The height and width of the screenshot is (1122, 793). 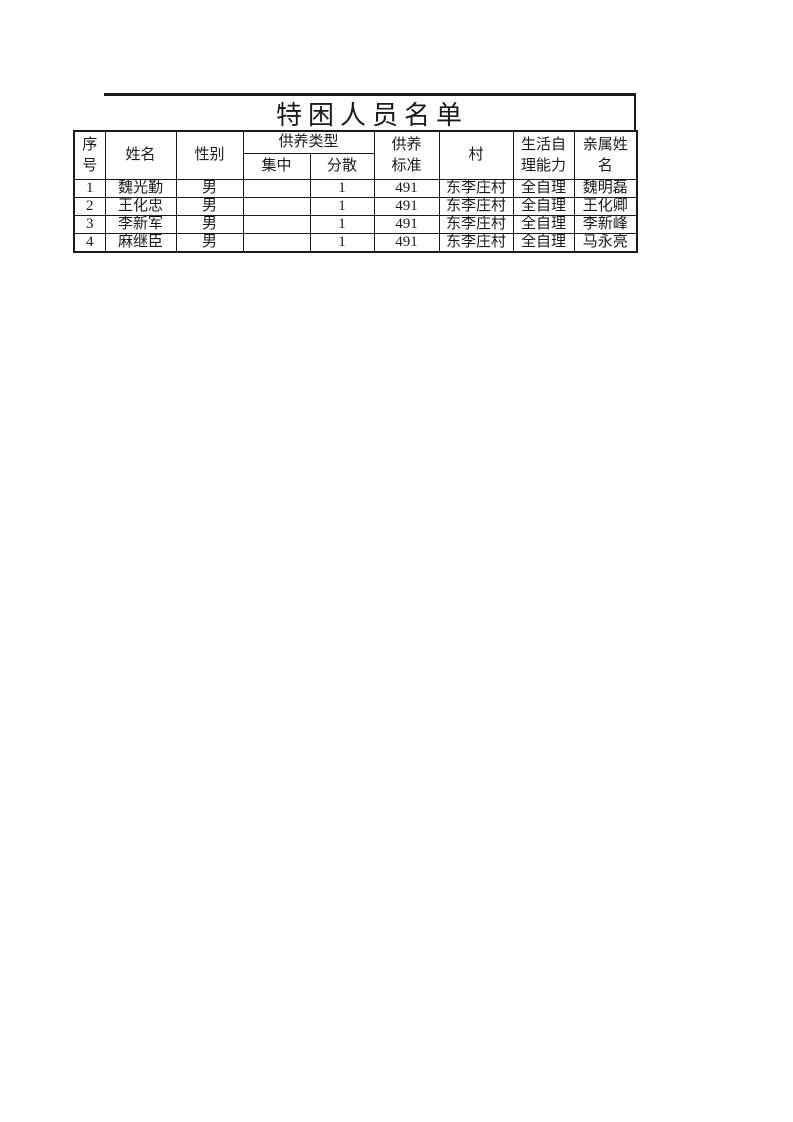 What do you see at coordinates (89, 188) in the screenshot?
I see `cell-no: 1` at bounding box center [89, 188].